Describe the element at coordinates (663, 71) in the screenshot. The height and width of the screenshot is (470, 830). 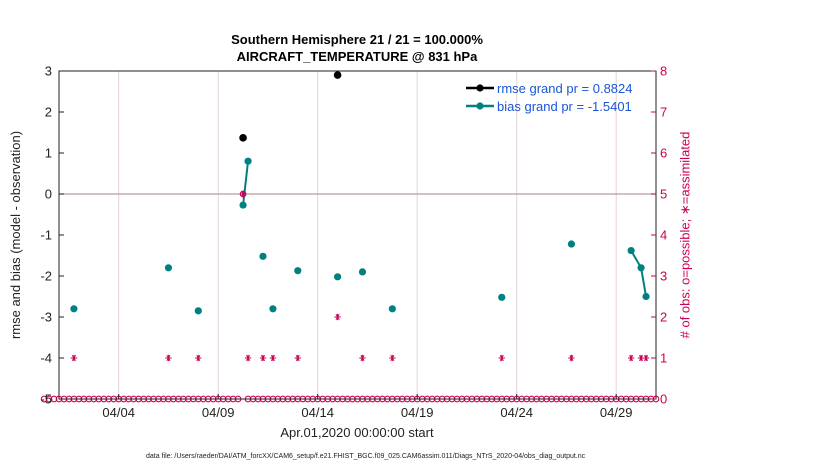
I see `right-tick-label: 8` at that location.